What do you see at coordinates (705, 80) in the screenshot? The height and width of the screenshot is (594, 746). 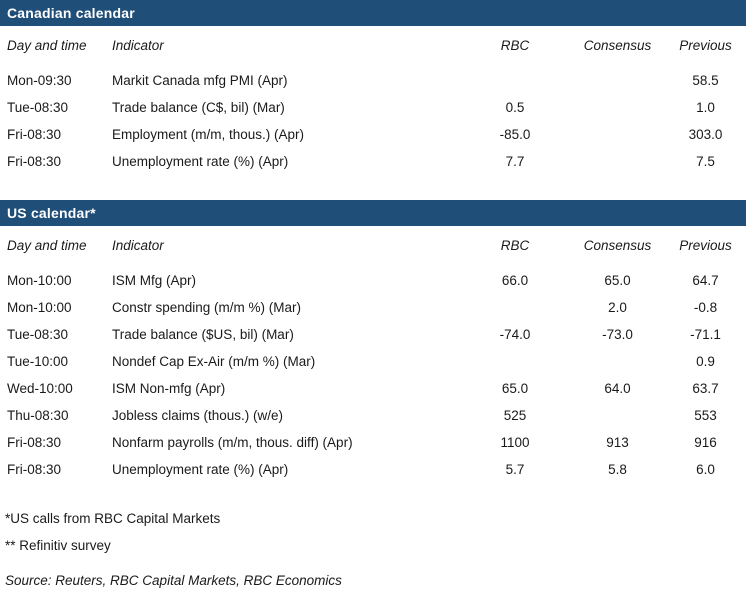 I see `cell-previous: 58.5` at bounding box center [705, 80].